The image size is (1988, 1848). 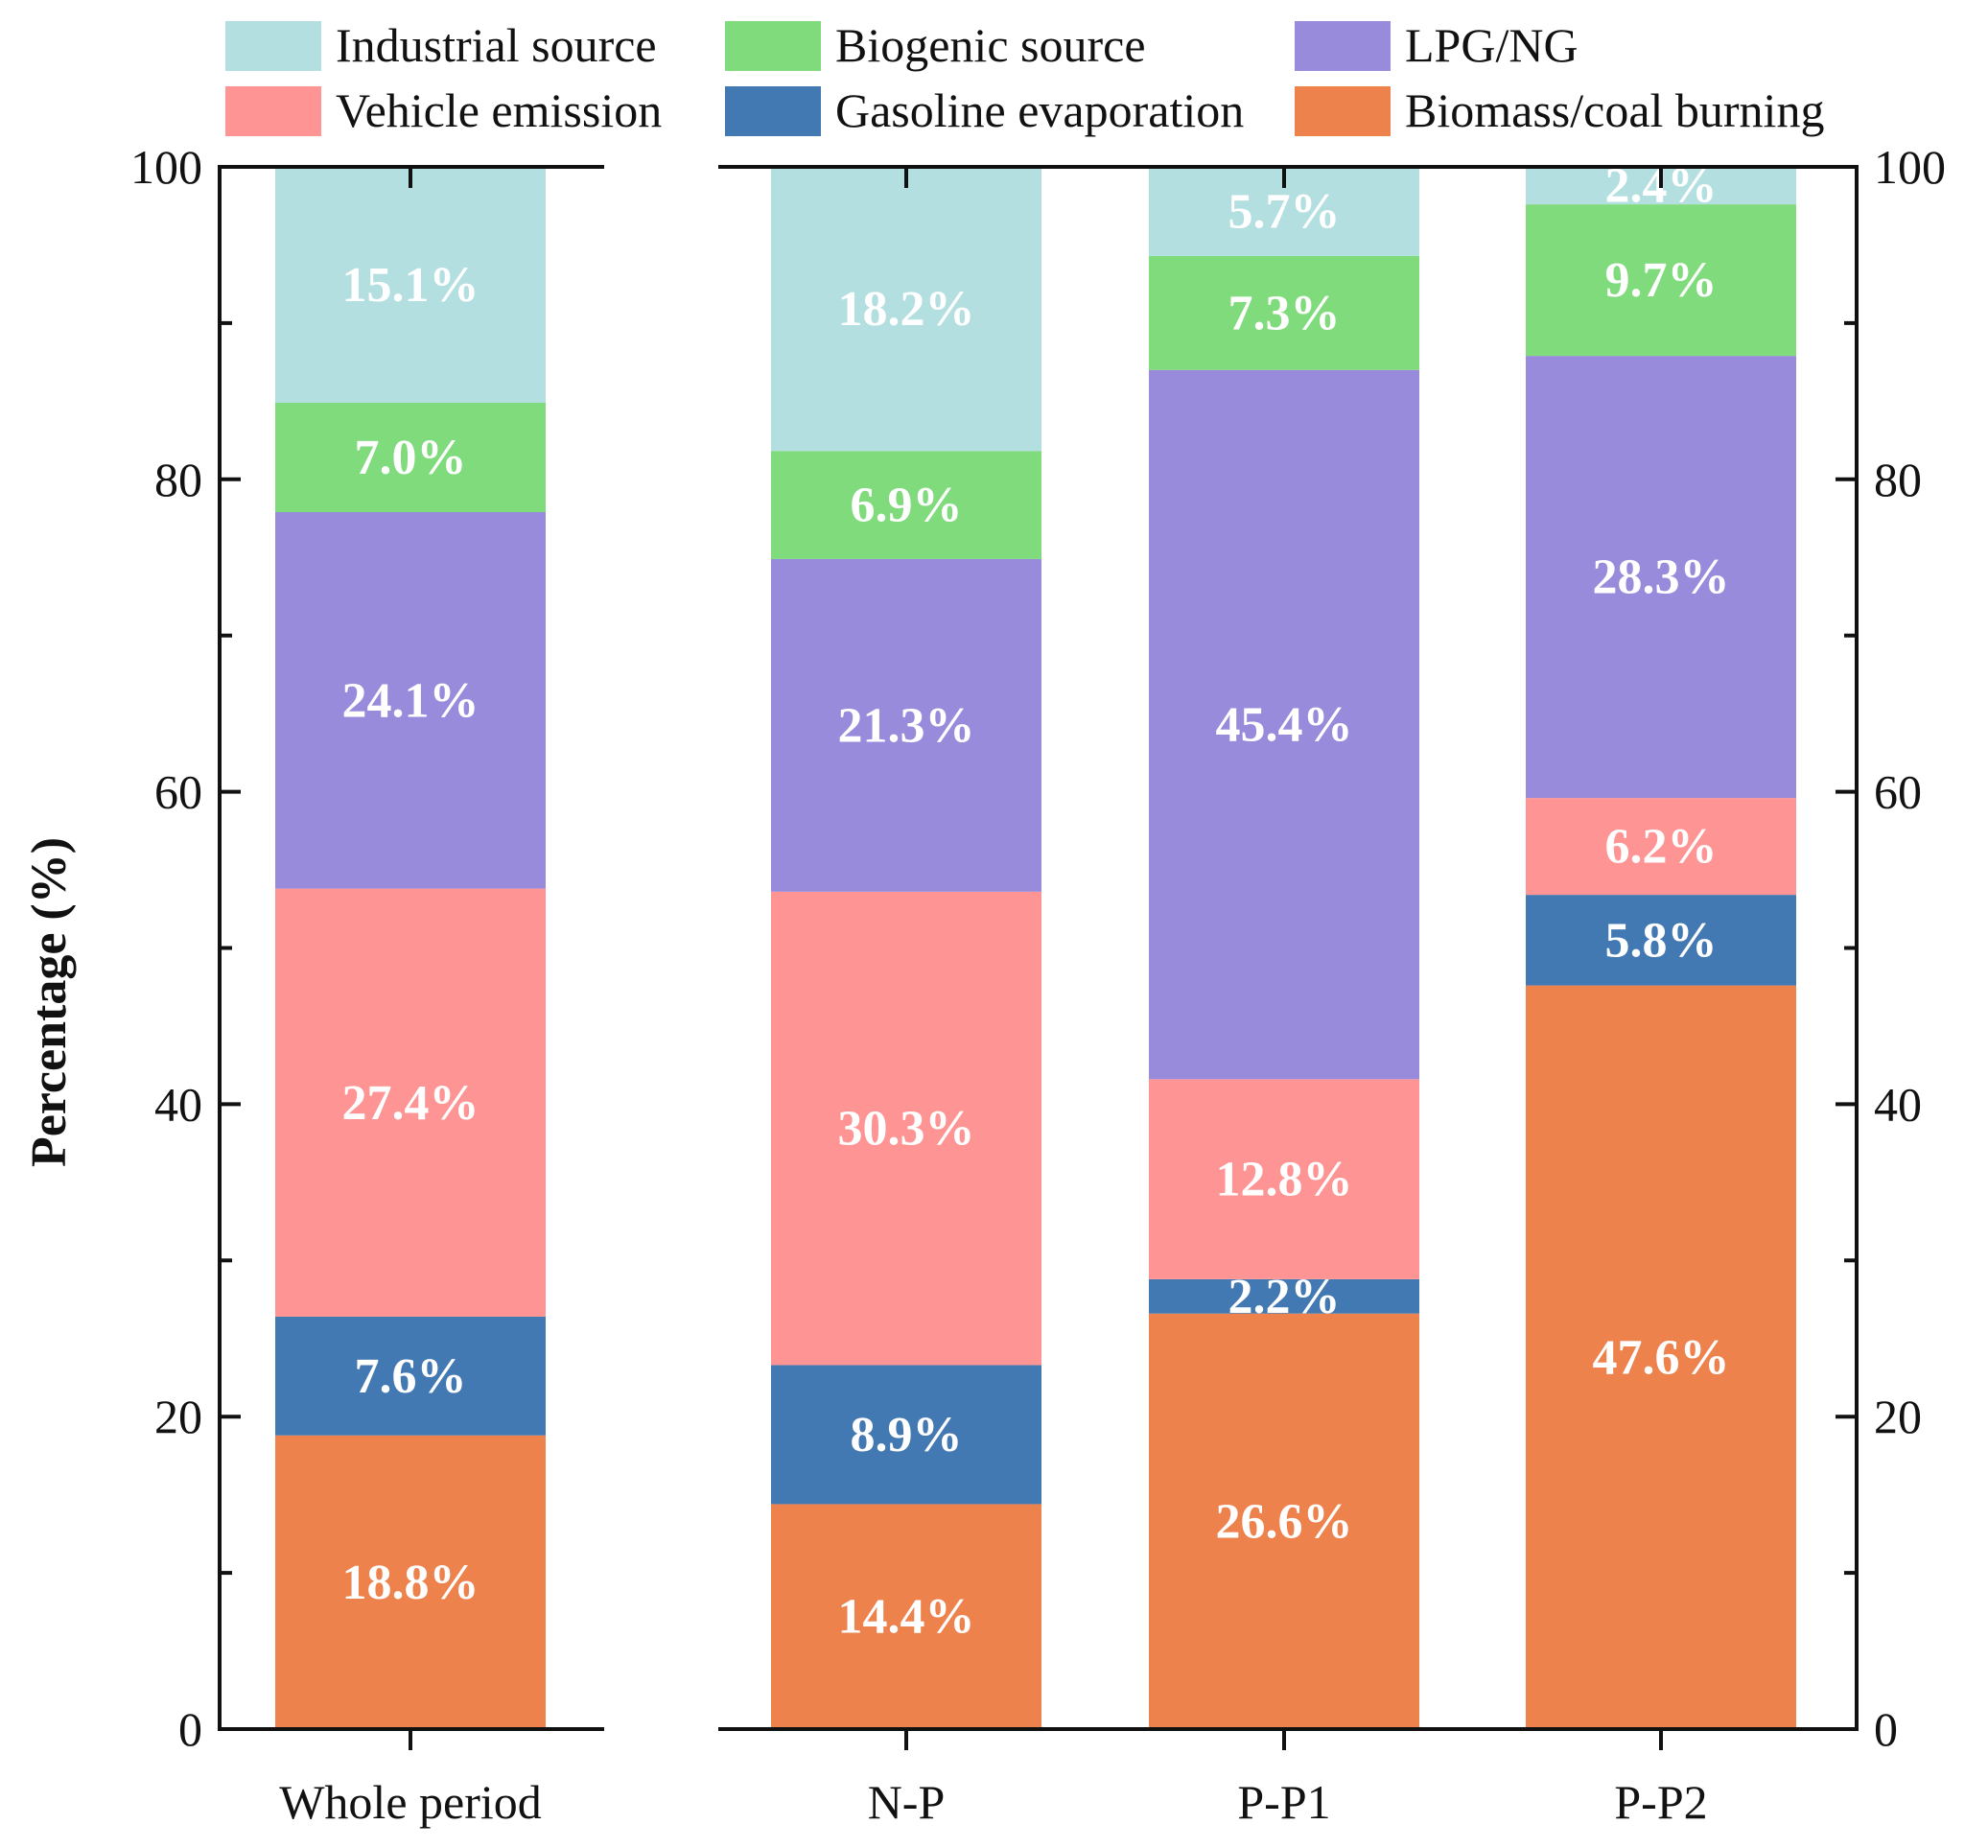 I want to click on data-label-biogenic-source-n-p: 6.9%, so click(x=907, y=506).